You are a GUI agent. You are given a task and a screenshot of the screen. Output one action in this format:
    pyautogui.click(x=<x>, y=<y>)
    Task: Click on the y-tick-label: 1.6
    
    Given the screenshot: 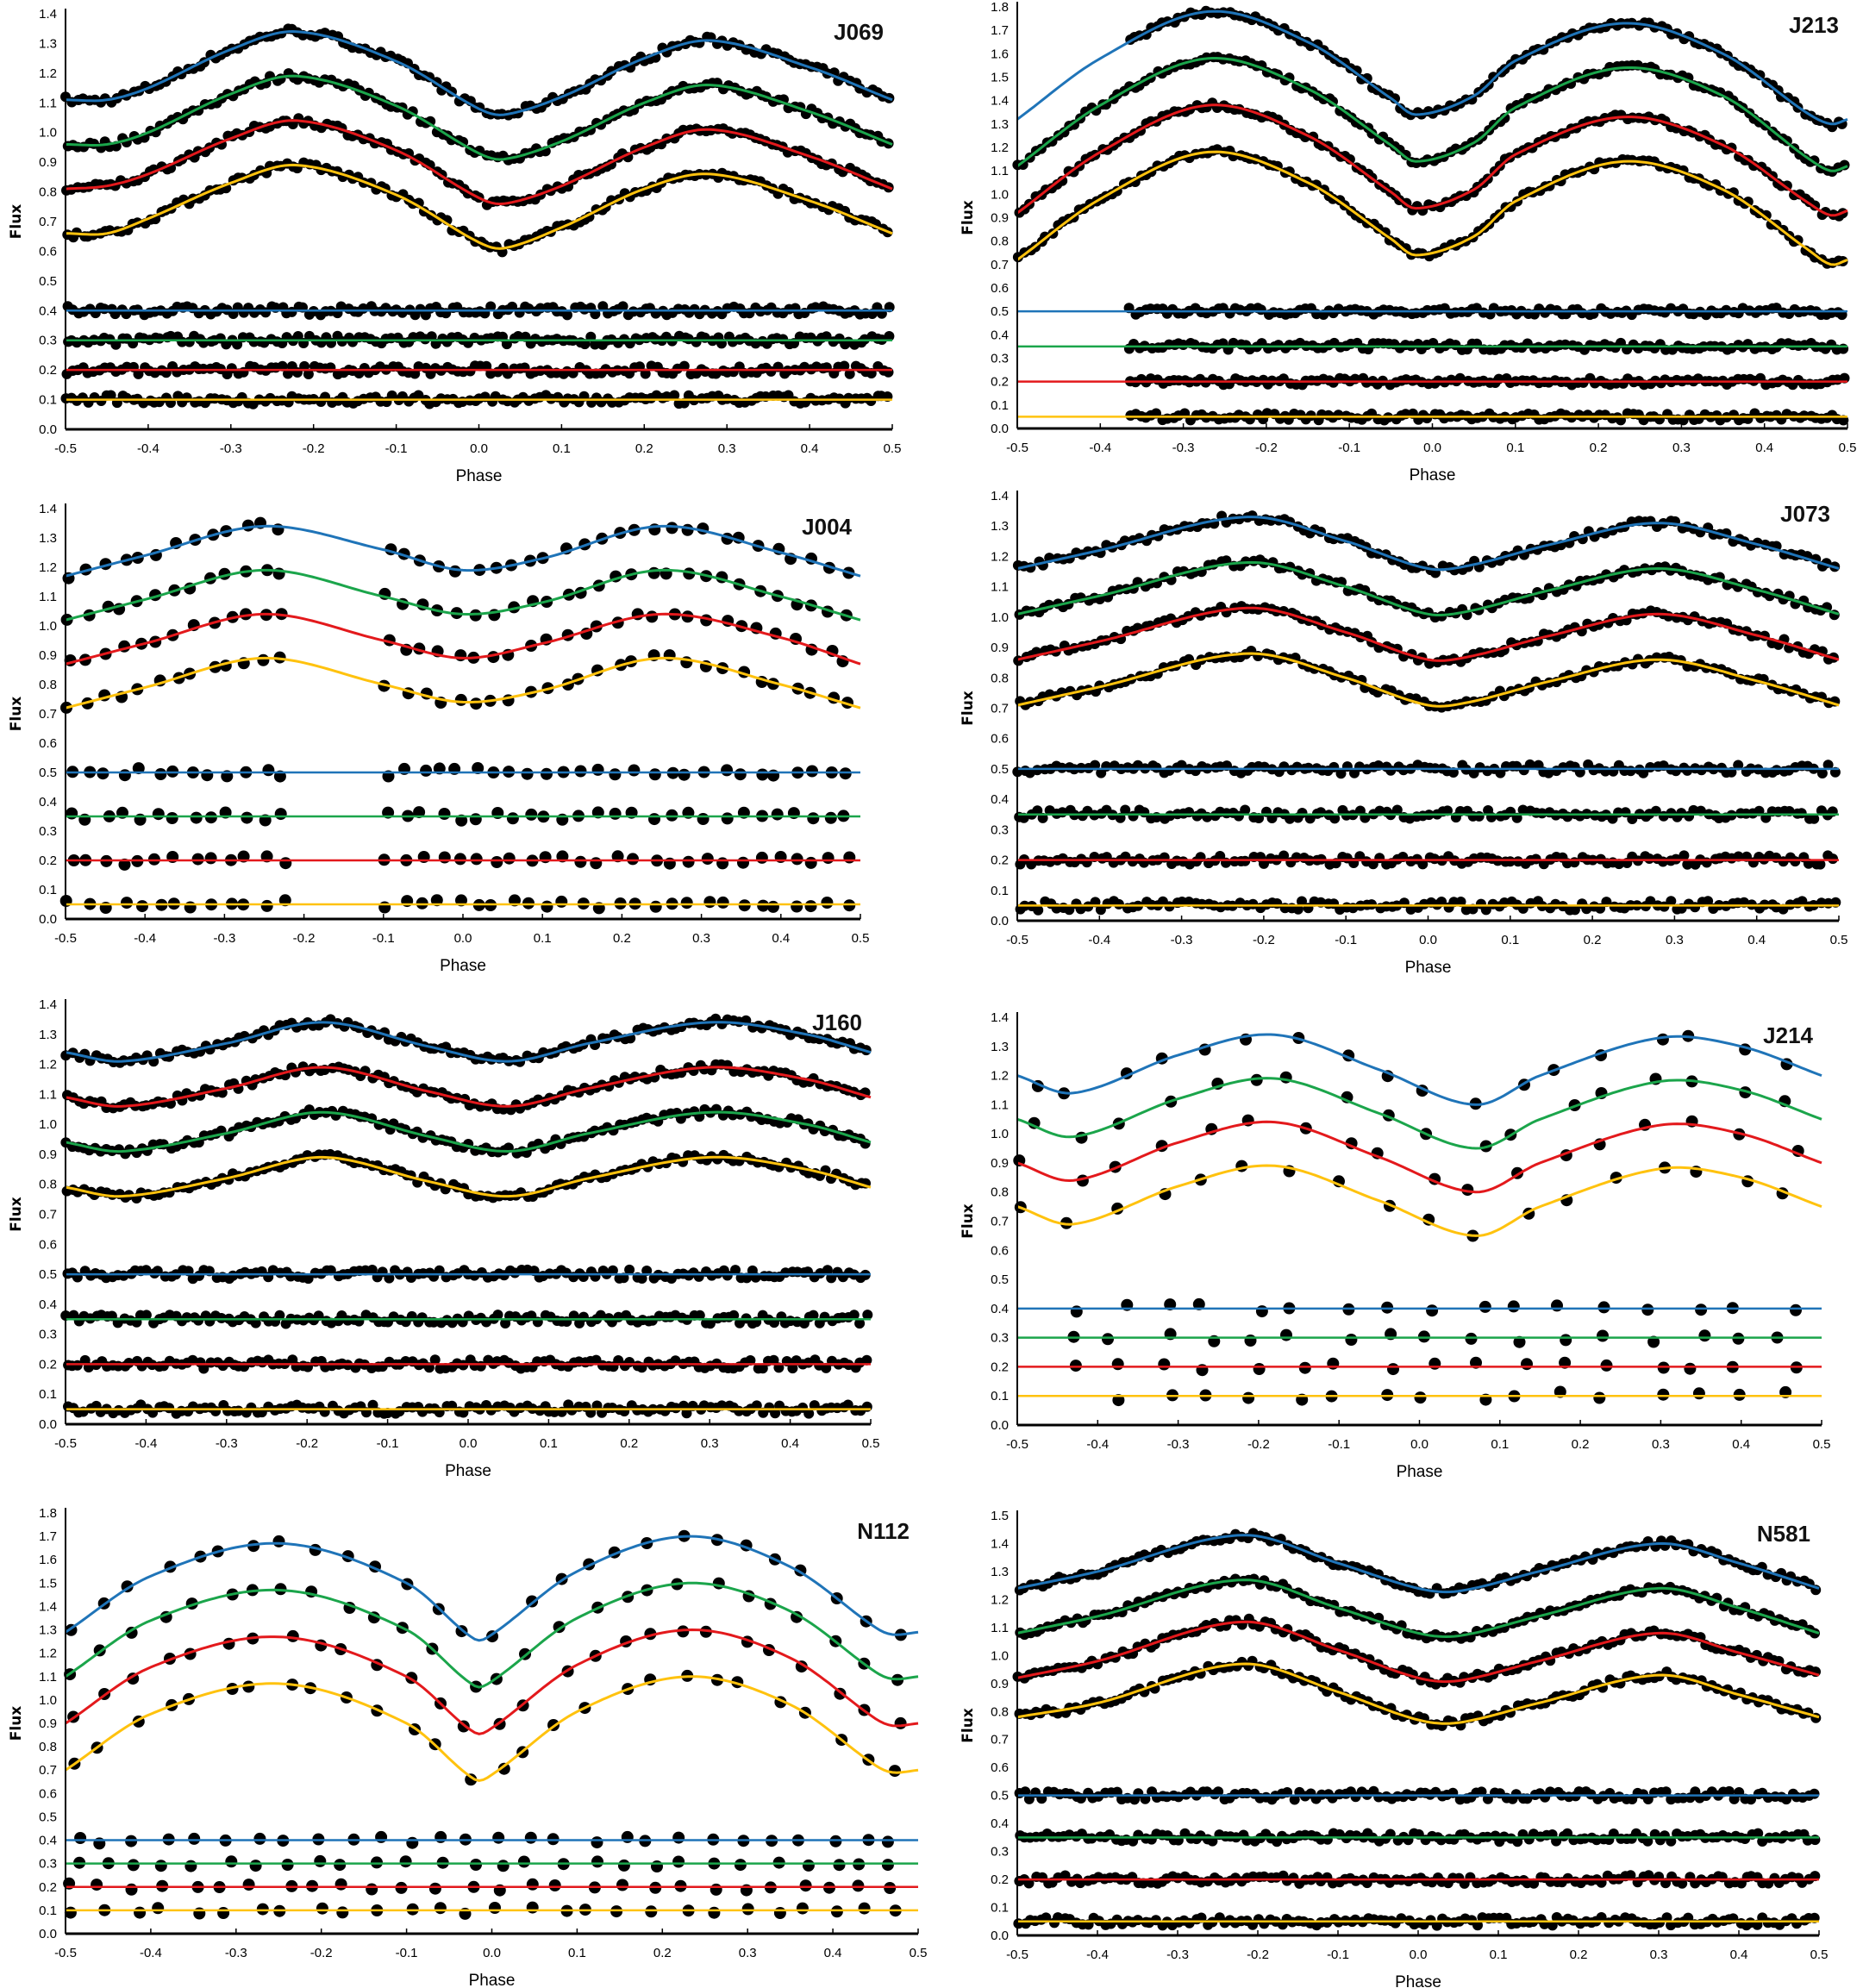 What is the action you would take?
    pyautogui.click(x=1000, y=54)
    